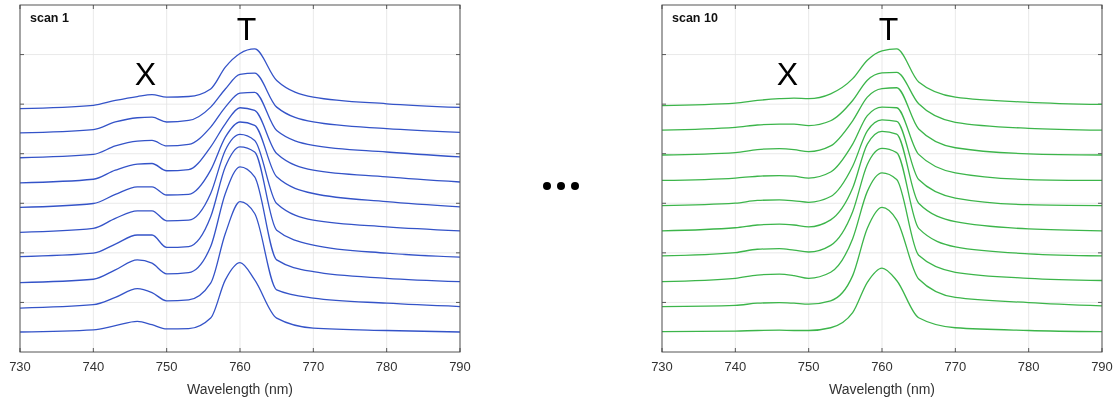  Describe the element at coordinates (49, 18) in the screenshot. I see `chart-title: scan 1` at that location.